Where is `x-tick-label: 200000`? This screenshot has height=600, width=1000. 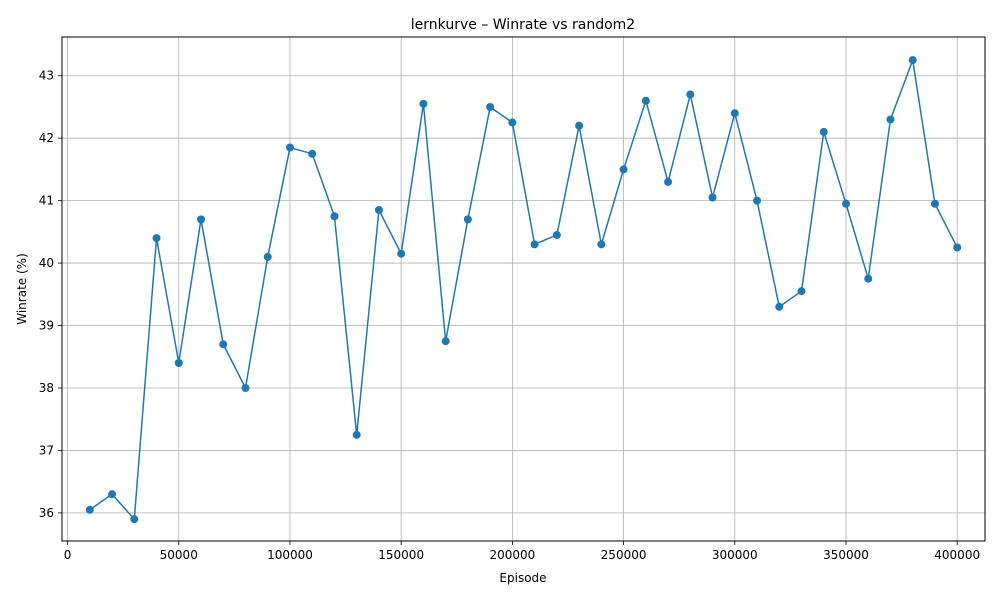
x-tick-label: 200000 is located at coordinates (512, 555).